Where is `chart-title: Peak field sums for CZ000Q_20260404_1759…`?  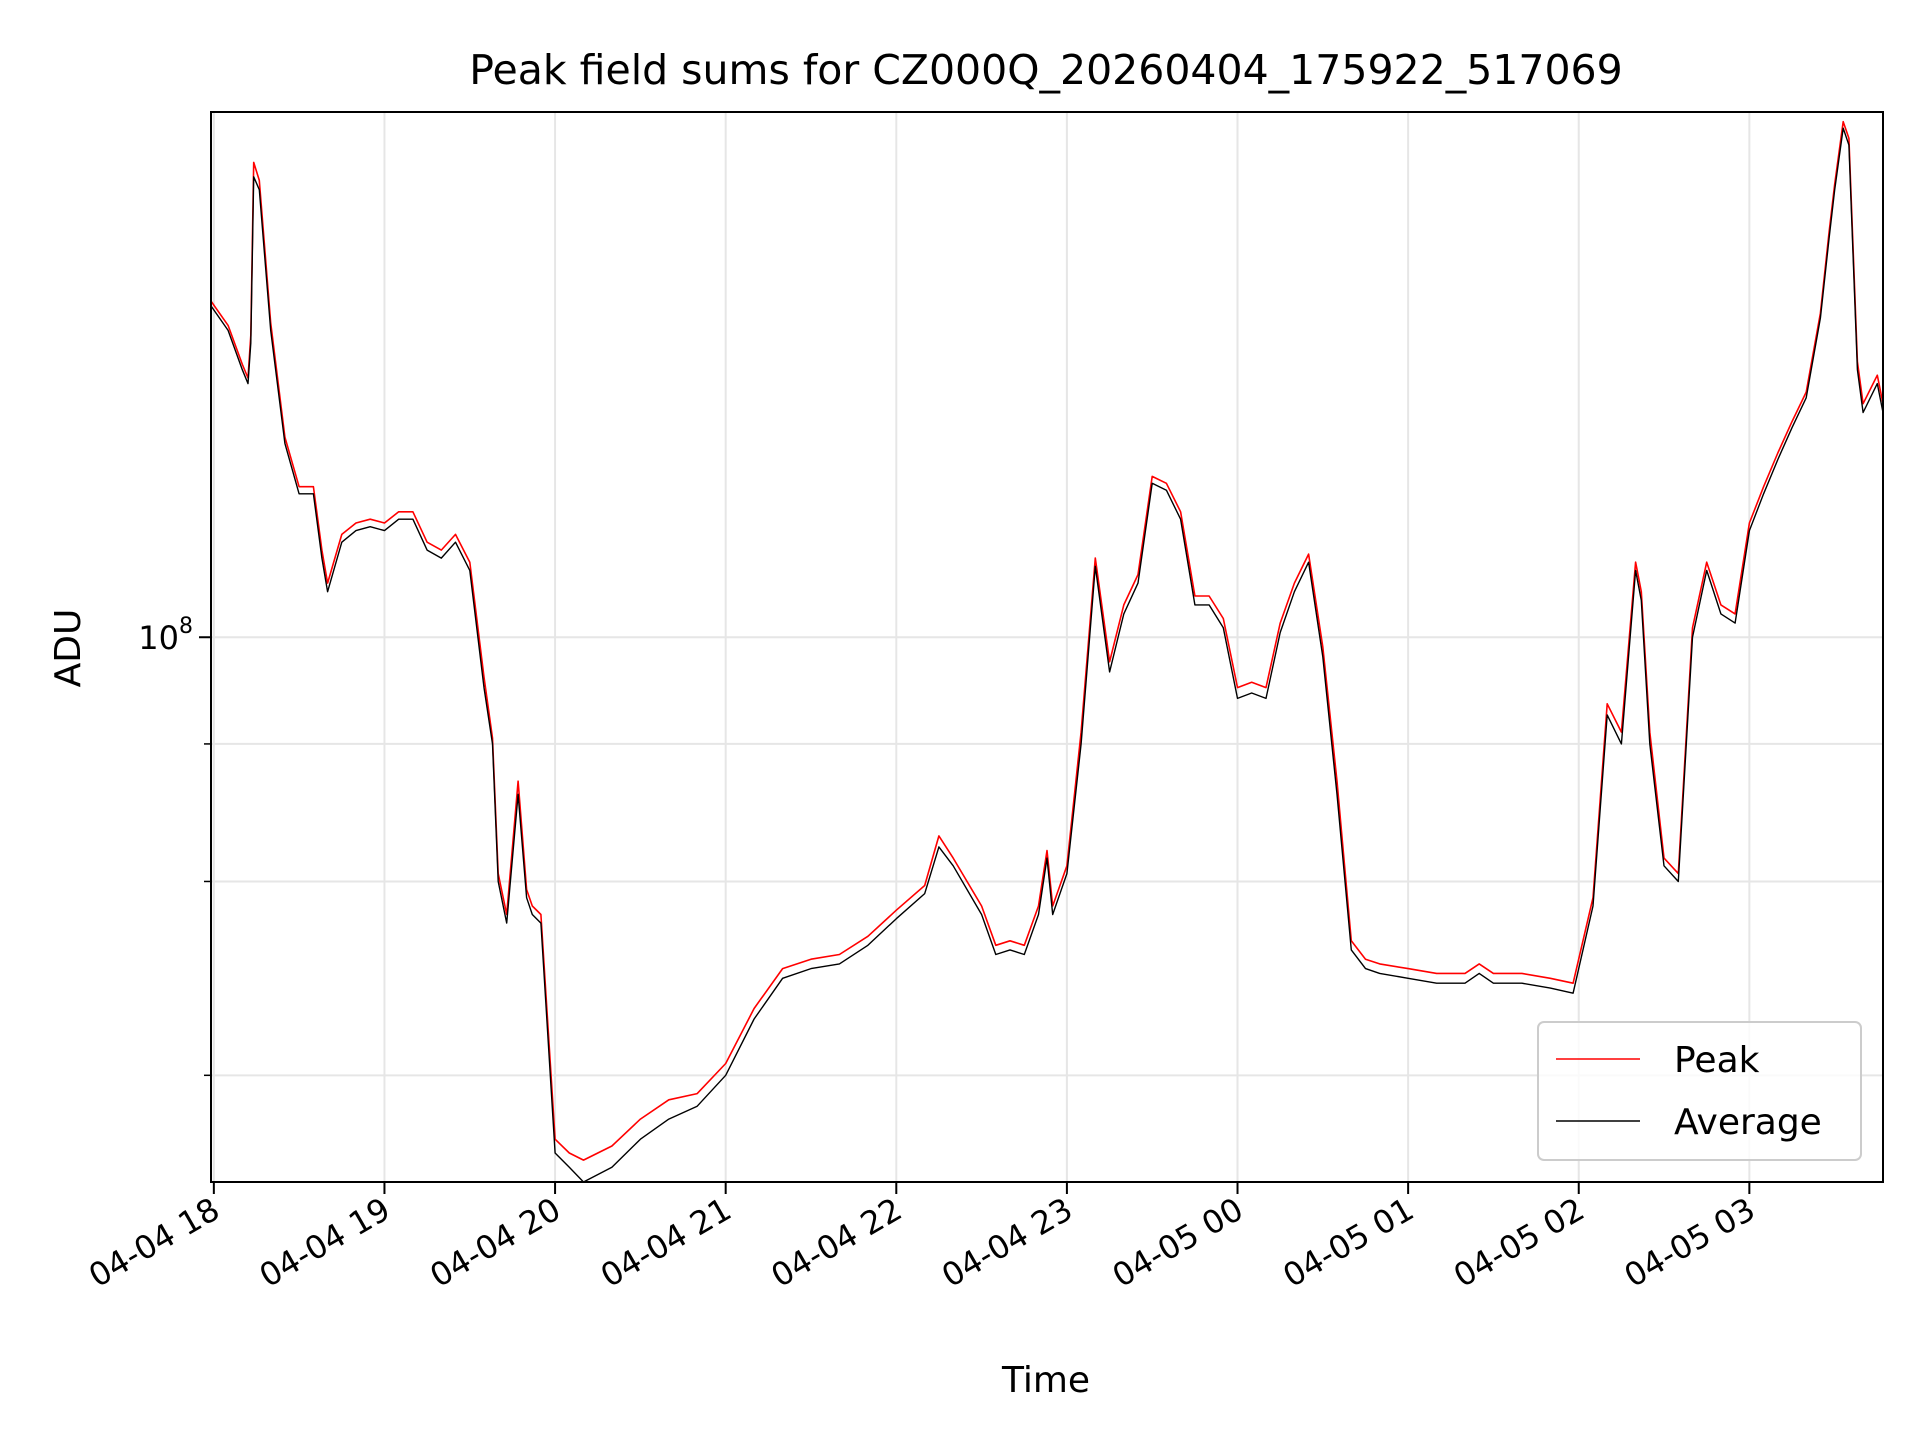 chart-title: Peak field sums for CZ000Q_20260404_1759… is located at coordinates (1045, 70).